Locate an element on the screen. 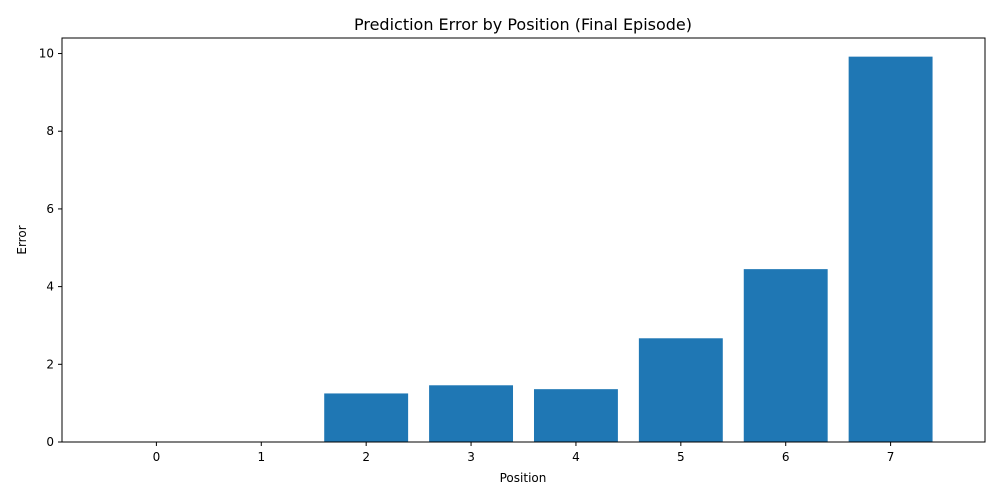  x-axis-ticks: 0 1 2 3 4 5 6 7 is located at coordinates (524, 453).